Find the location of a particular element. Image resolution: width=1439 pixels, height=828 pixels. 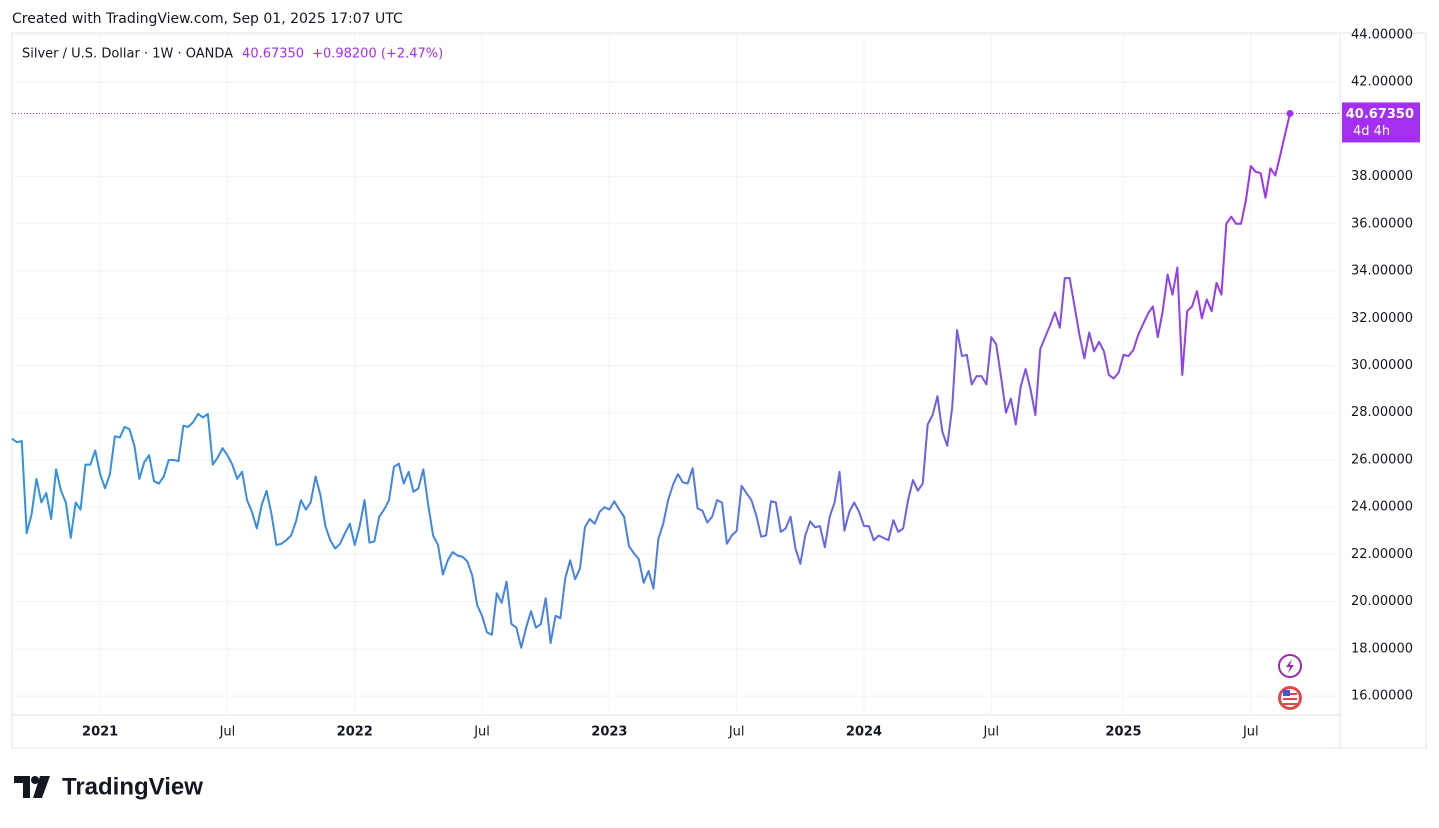

y-tick-label: 18.00000 is located at coordinates (1382, 648).